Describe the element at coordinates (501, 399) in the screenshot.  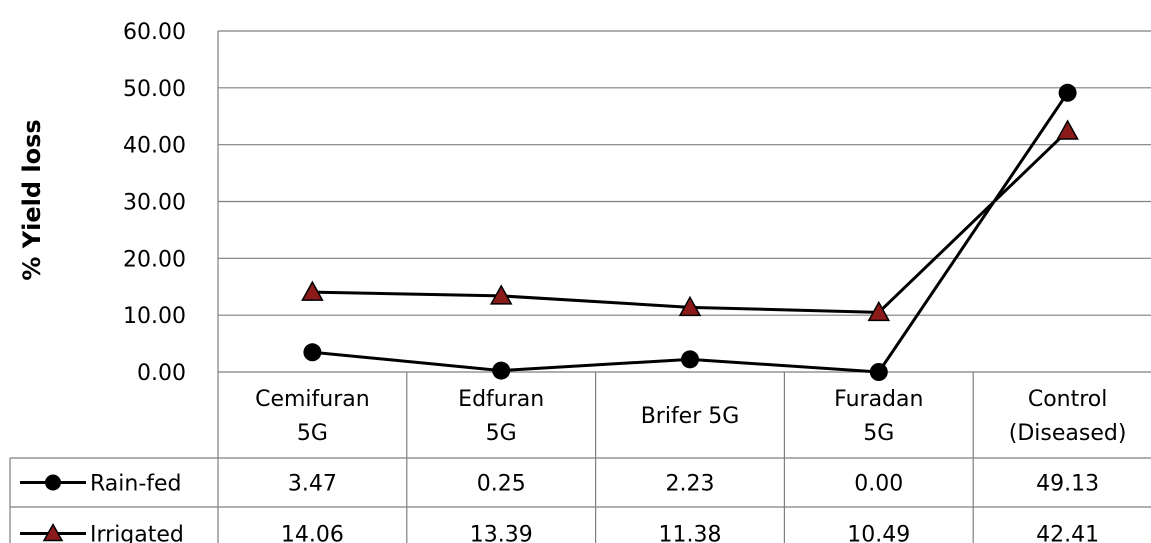
I see `category-label: Edfuran` at that location.